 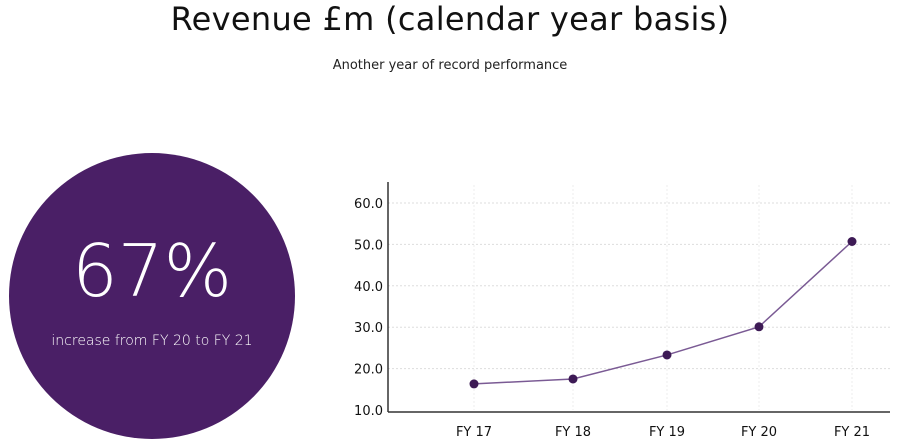 I want to click on x-tick-label: FY 20, so click(x=759, y=432).